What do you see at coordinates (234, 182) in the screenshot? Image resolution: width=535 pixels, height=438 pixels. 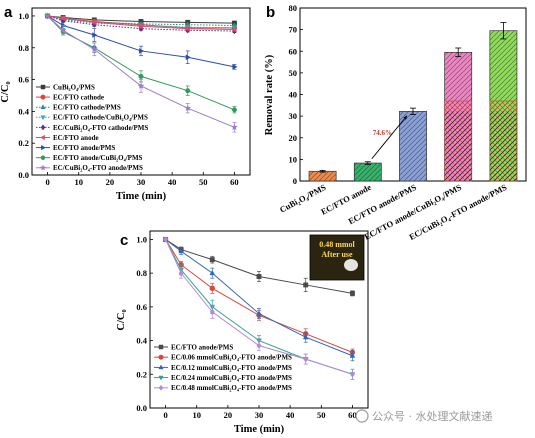 I see `panel-a-x-tick-label: 60` at bounding box center [234, 182].